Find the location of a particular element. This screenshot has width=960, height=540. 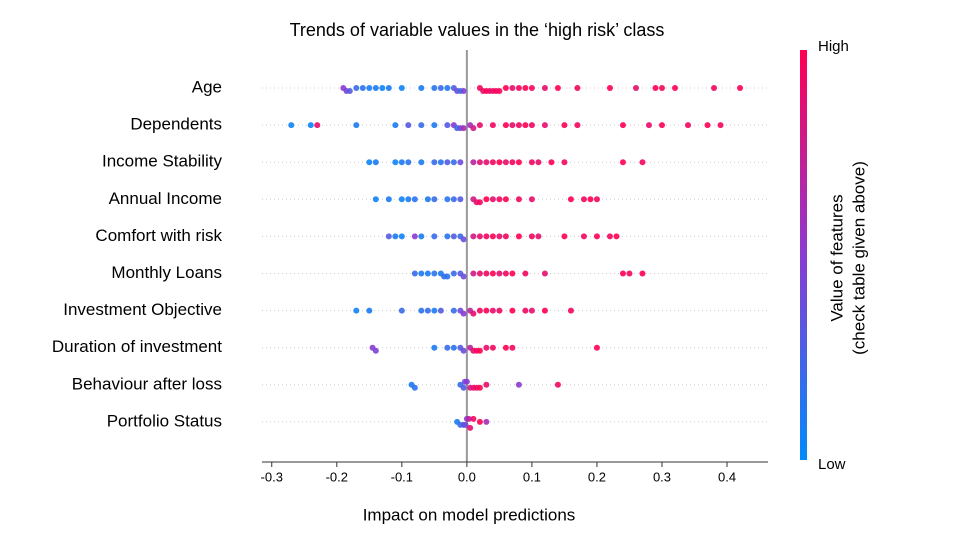

x-tick-label: 0.1 is located at coordinates (532, 476).